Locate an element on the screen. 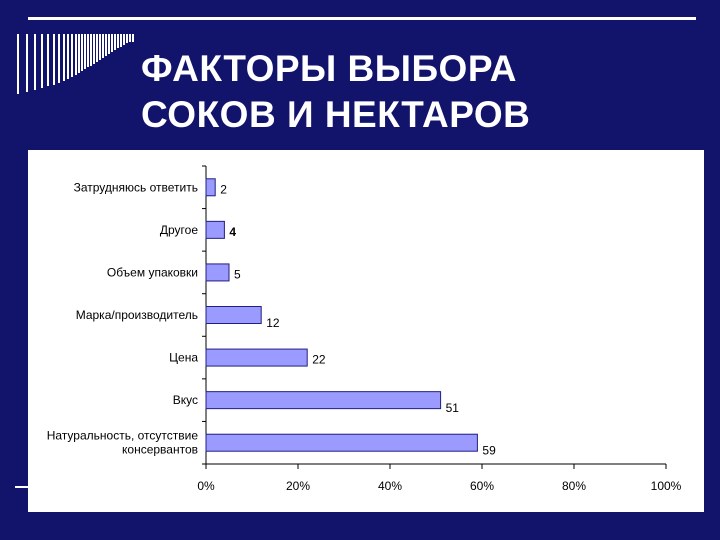 Image resolution: width=720 pixels, height=540 pixels. x-tick-label: 80% is located at coordinates (574, 486).